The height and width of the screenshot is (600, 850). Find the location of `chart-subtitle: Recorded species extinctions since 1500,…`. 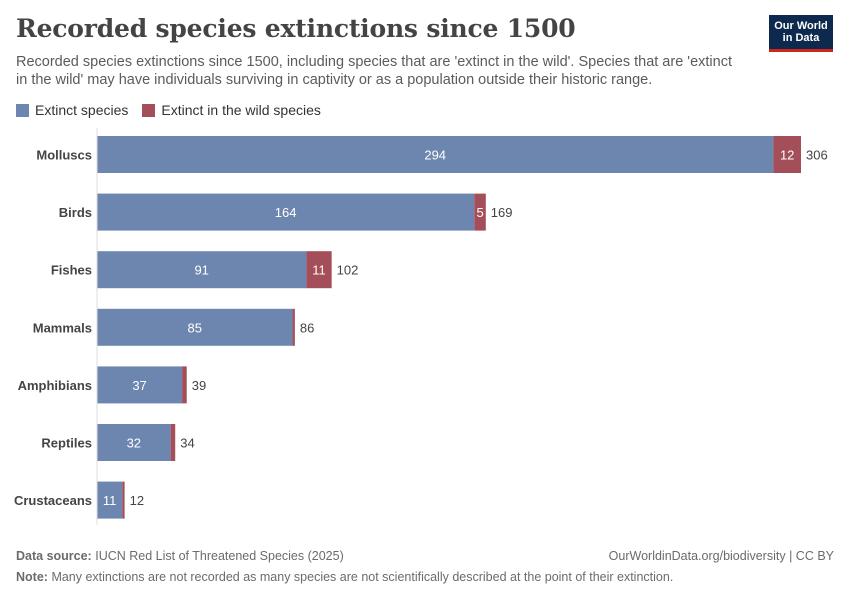

chart-subtitle: Recorded species extinctions since 1500,… is located at coordinates (374, 71).